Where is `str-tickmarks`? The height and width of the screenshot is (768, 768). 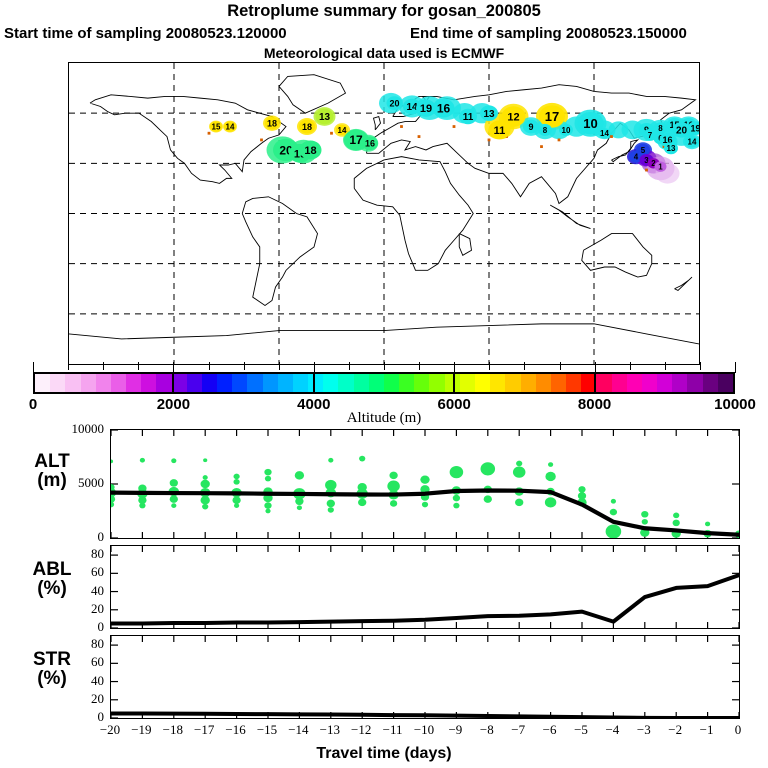
str-tickmarks is located at coordinates (425, 677).